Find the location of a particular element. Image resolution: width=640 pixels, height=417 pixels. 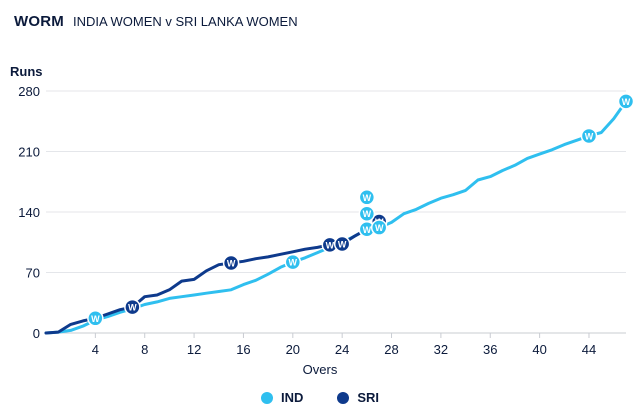

x-tick-label-24: 24 is located at coordinates (342, 349).